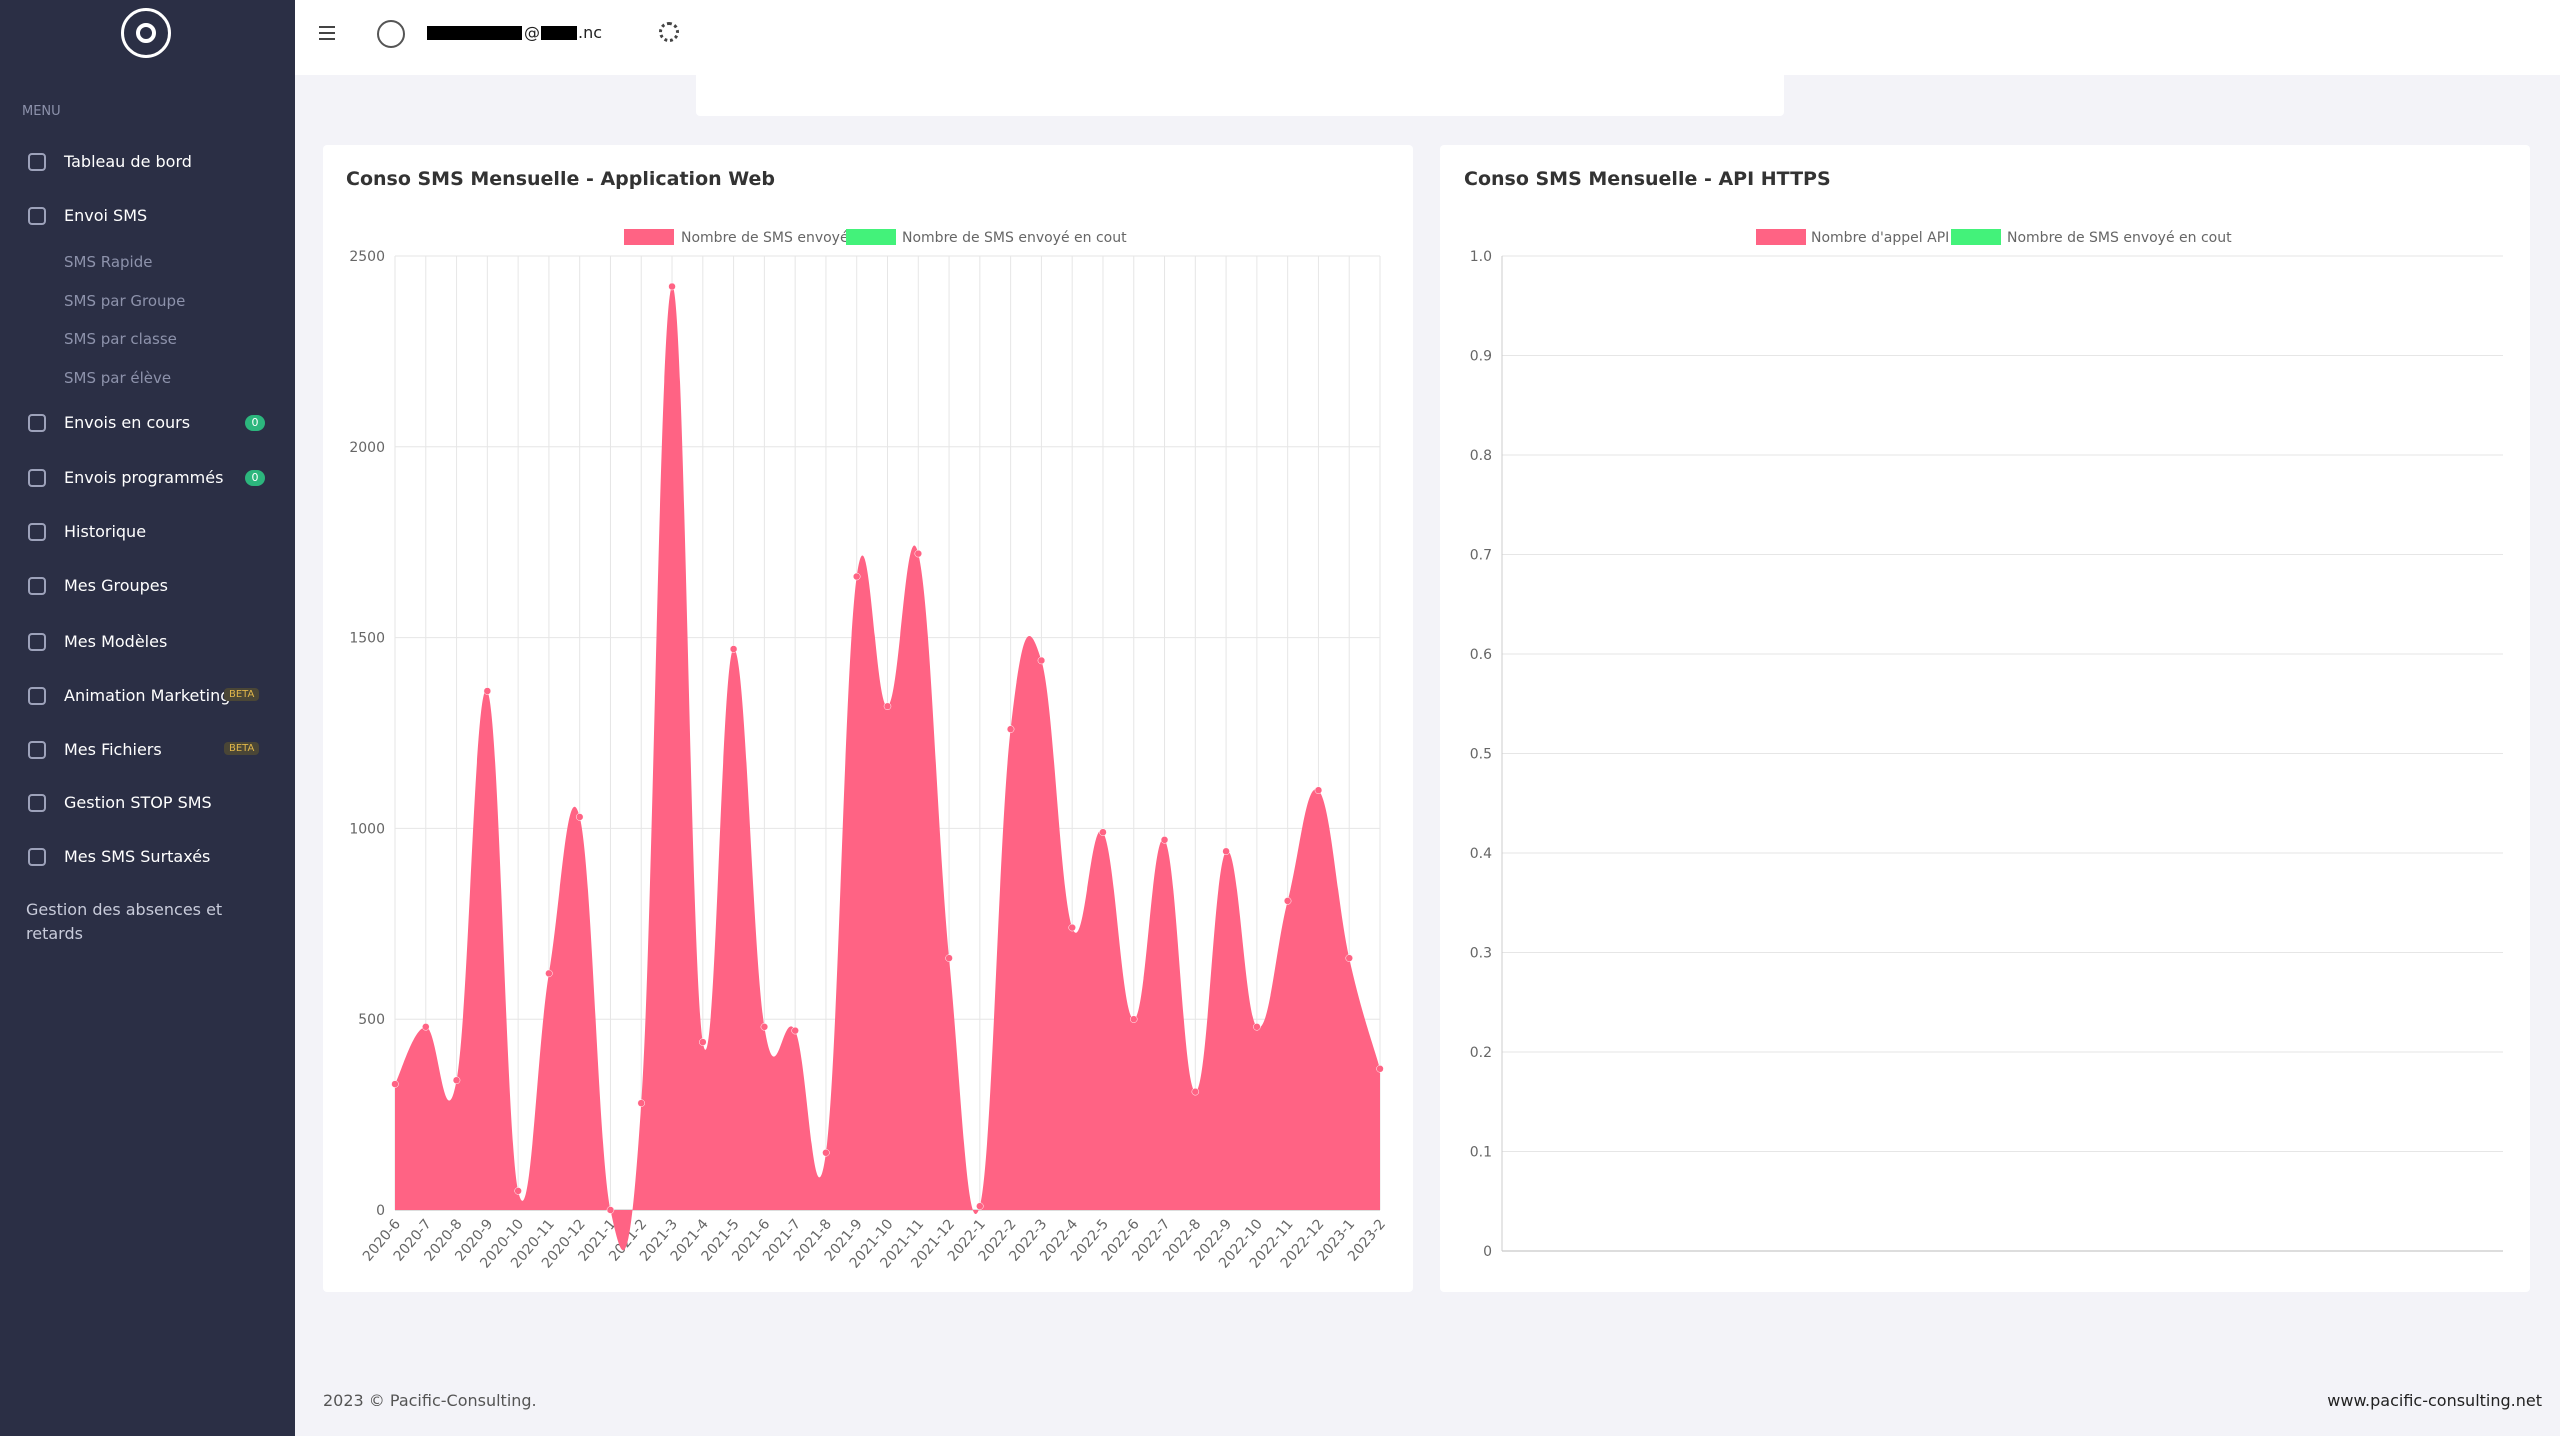  Describe the element at coordinates (106, 215) in the screenshot. I see `menu-item: Envoi SMS` at that location.